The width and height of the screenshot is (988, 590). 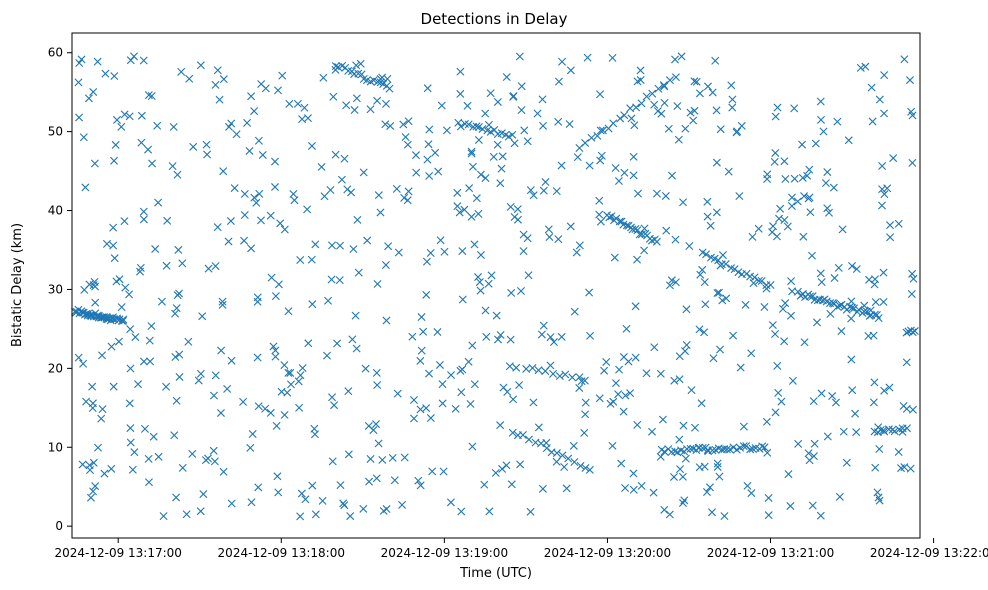 I want to click on y-tick-label: 40, so click(x=55, y=211).